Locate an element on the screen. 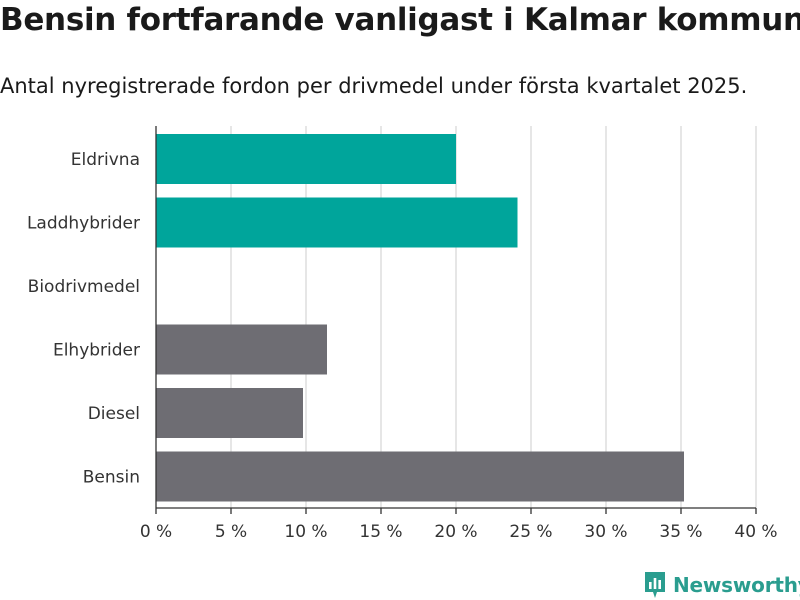  newsworthy-logo: Newsworthy is located at coordinates (721, 585).